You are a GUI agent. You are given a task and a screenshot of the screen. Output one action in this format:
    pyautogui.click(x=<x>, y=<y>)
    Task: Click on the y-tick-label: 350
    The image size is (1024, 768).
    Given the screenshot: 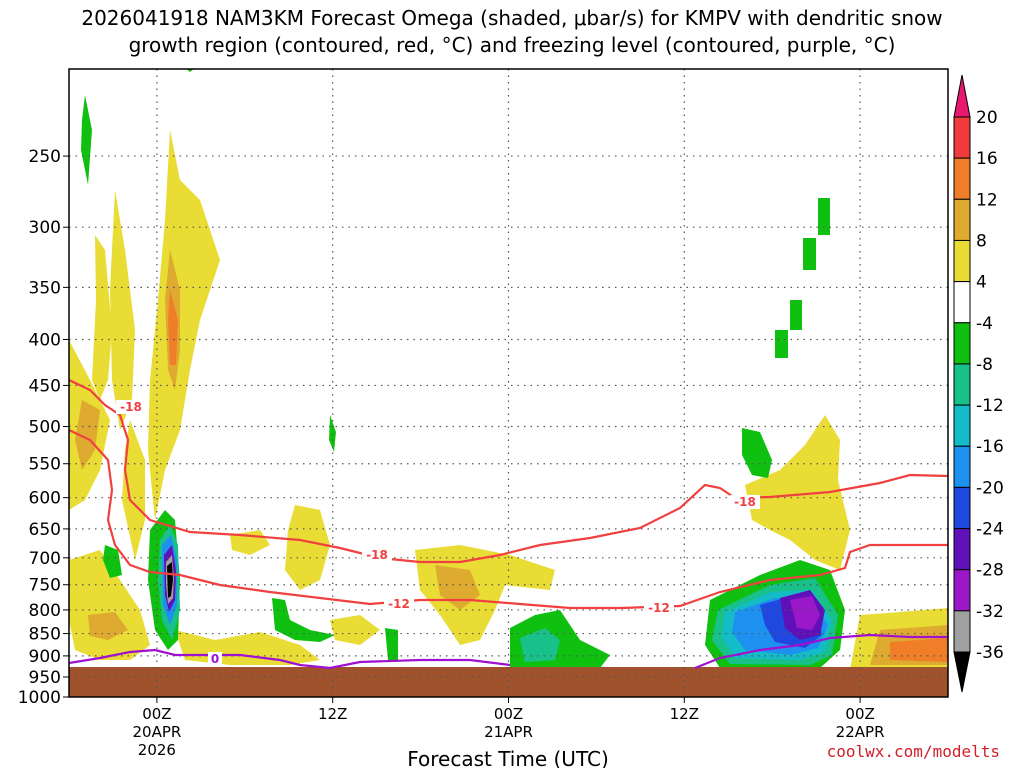 What is the action you would take?
    pyautogui.click(x=45, y=288)
    